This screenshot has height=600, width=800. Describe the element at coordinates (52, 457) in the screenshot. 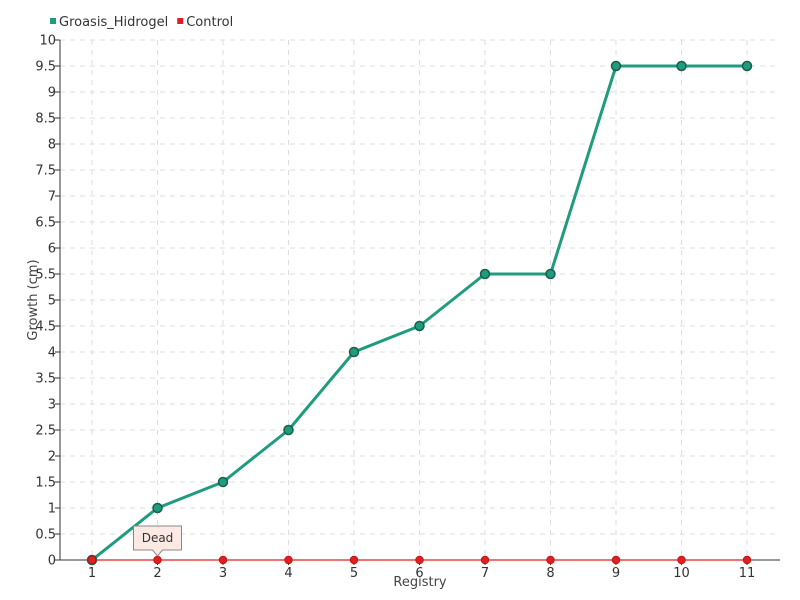

I see `y-tick-label: 2` at that location.